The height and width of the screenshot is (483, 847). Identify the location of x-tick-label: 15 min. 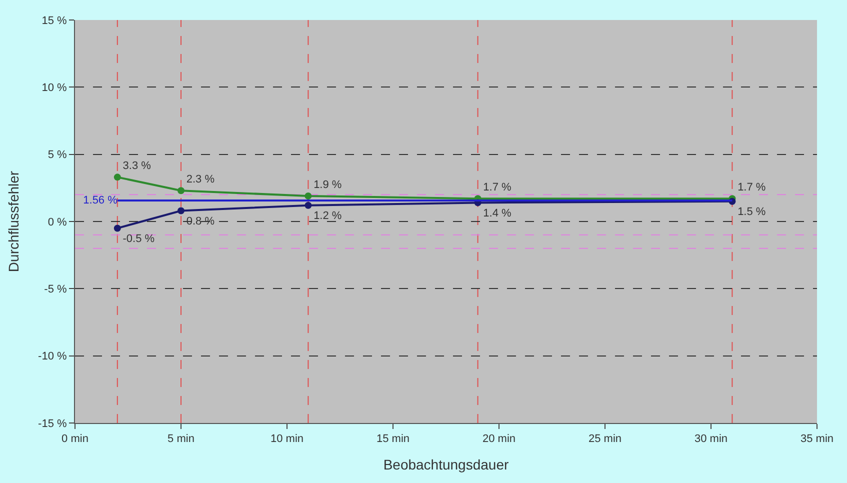
(393, 439).